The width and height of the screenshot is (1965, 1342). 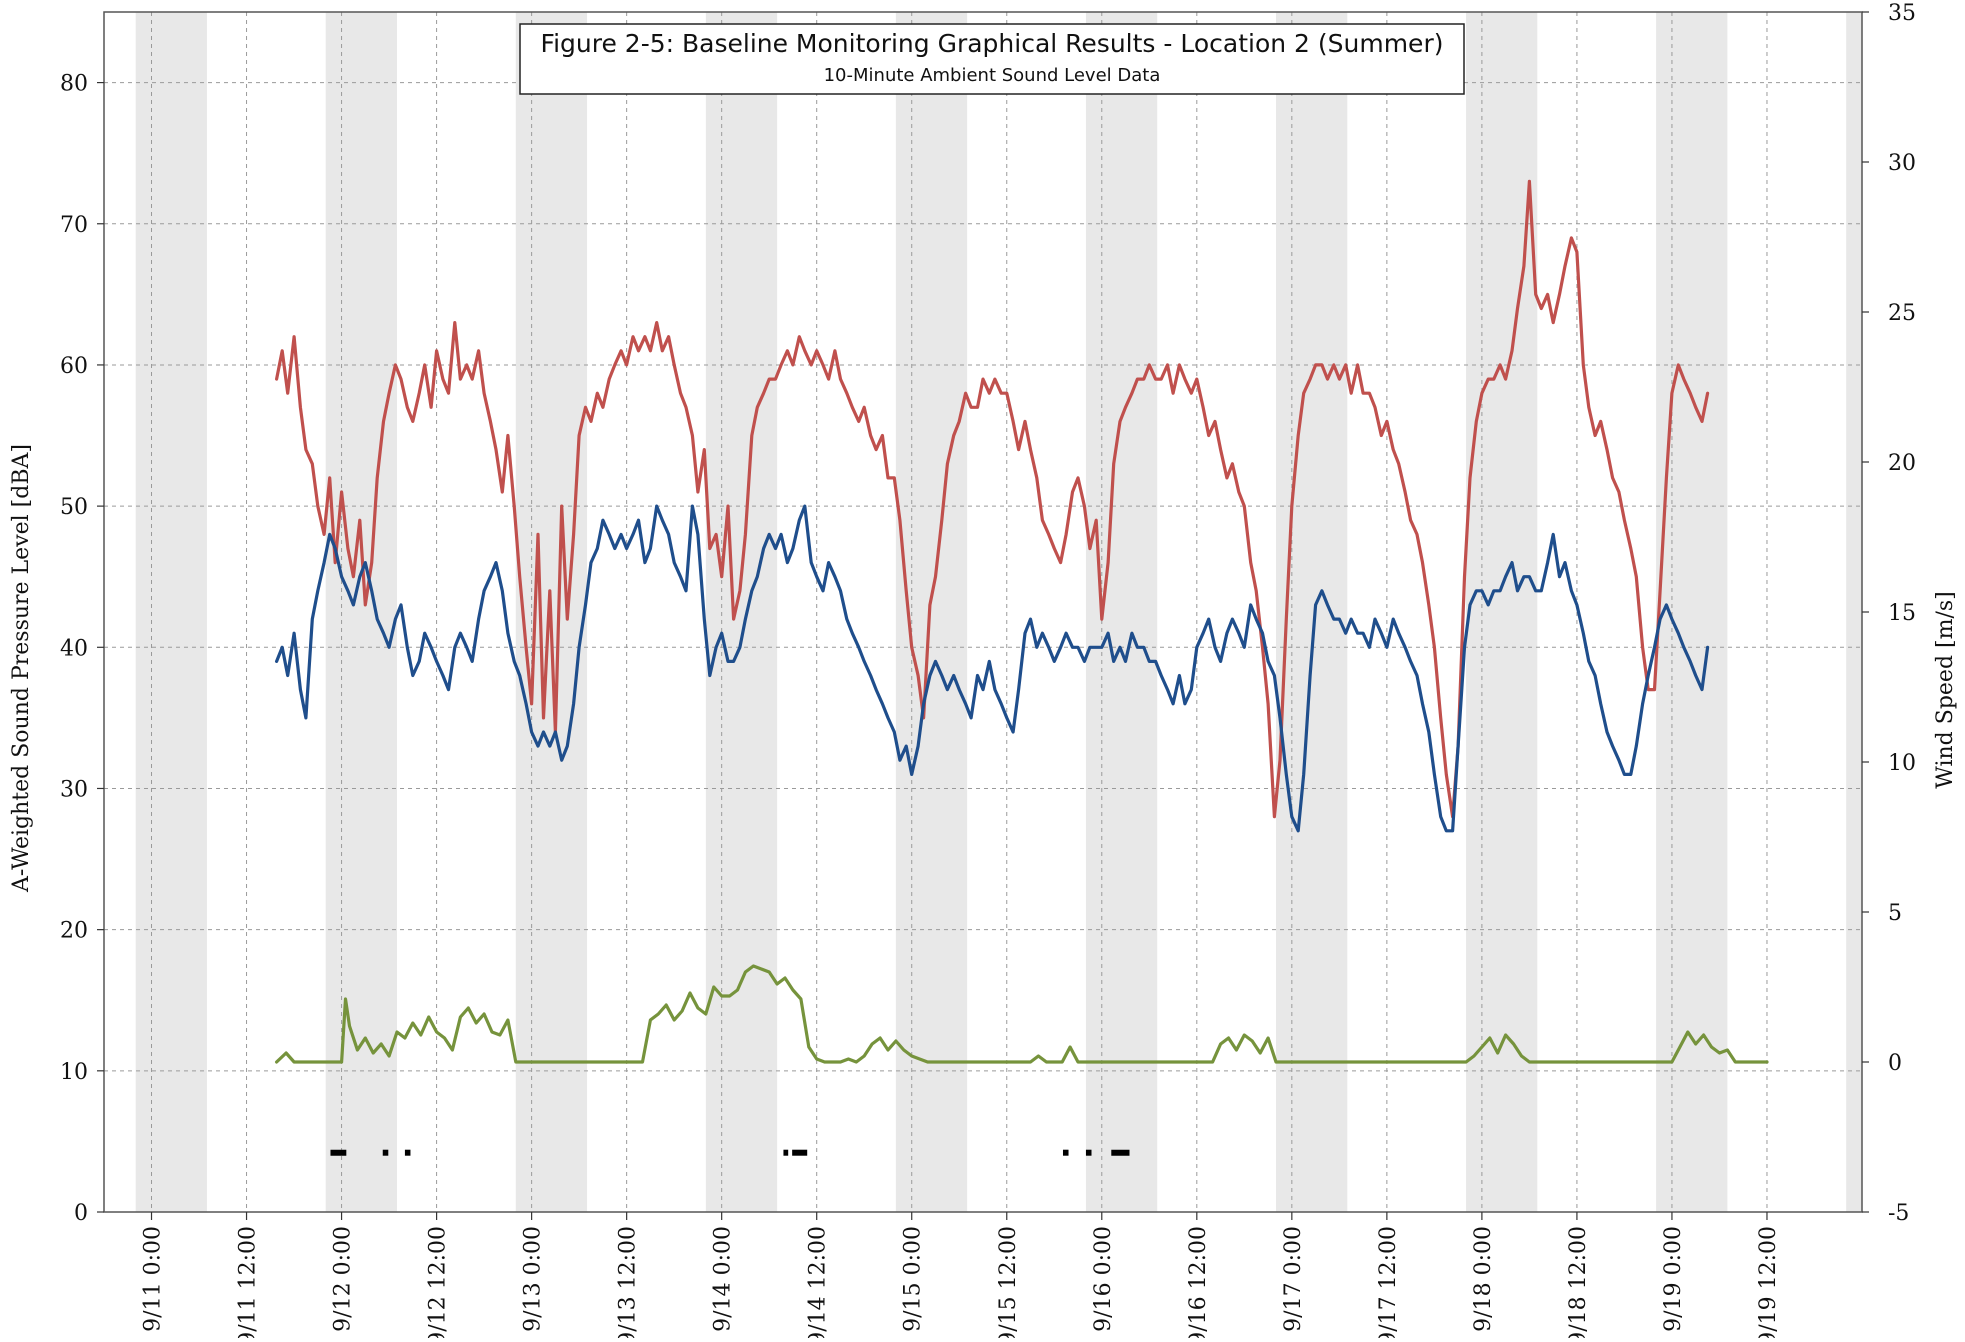 I want to click on y-tick-label-right: 20, so click(x=1902, y=463).